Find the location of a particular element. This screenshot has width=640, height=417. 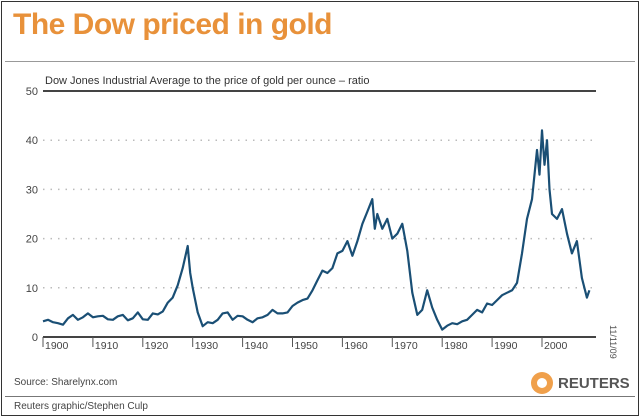

x-tick-label: 1930 is located at coordinates (207, 346).